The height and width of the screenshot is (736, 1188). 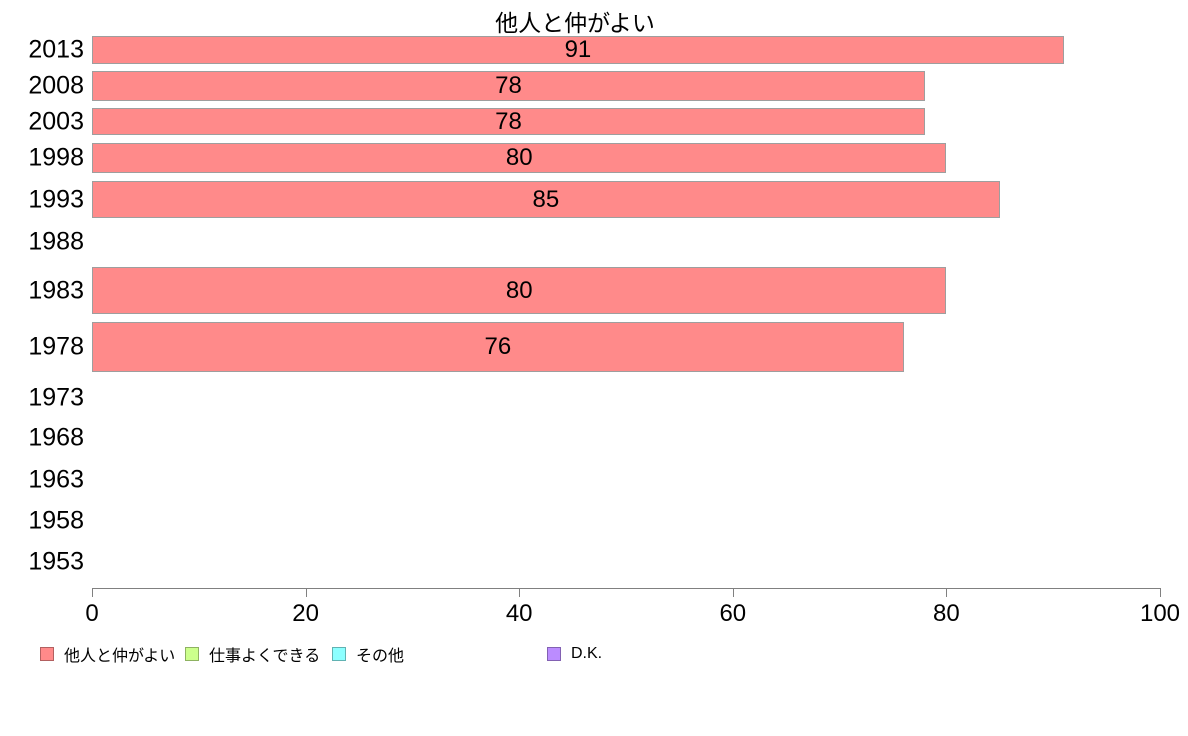 What do you see at coordinates (56, 479) in the screenshot?
I see `y-axis-label-1963: 1963` at bounding box center [56, 479].